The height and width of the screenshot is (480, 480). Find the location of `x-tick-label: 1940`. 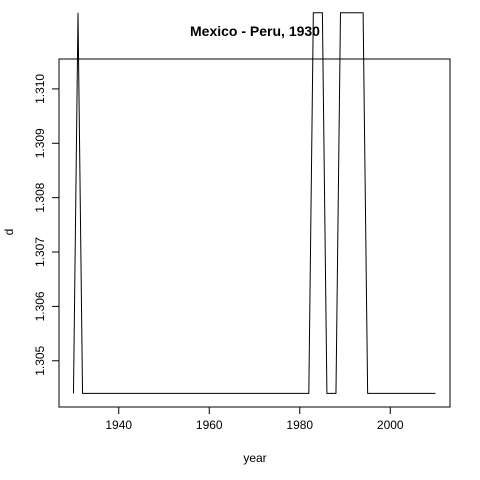

x-tick-label: 1940 is located at coordinates (118, 425).